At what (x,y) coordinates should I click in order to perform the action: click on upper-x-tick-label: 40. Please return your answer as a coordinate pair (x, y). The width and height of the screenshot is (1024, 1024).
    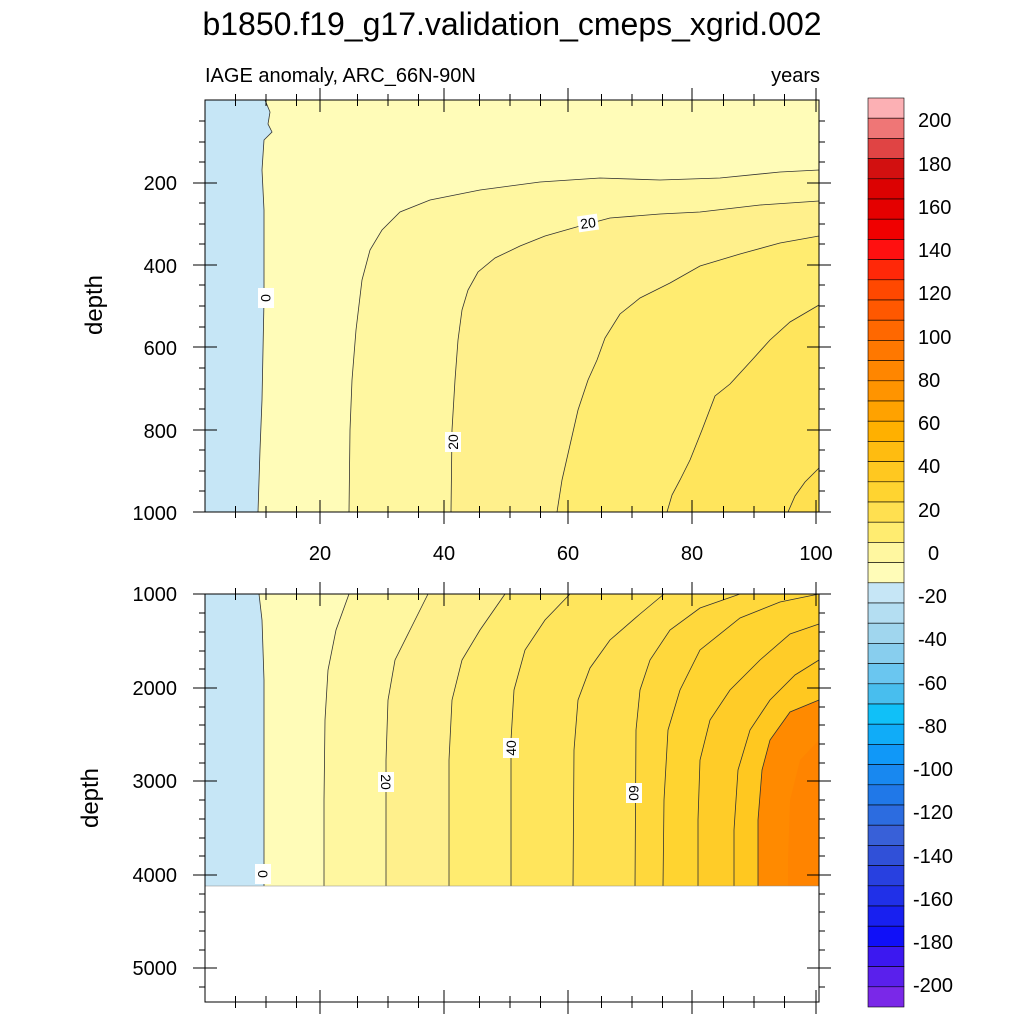
    Looking at the image, I should click on (444, 554).